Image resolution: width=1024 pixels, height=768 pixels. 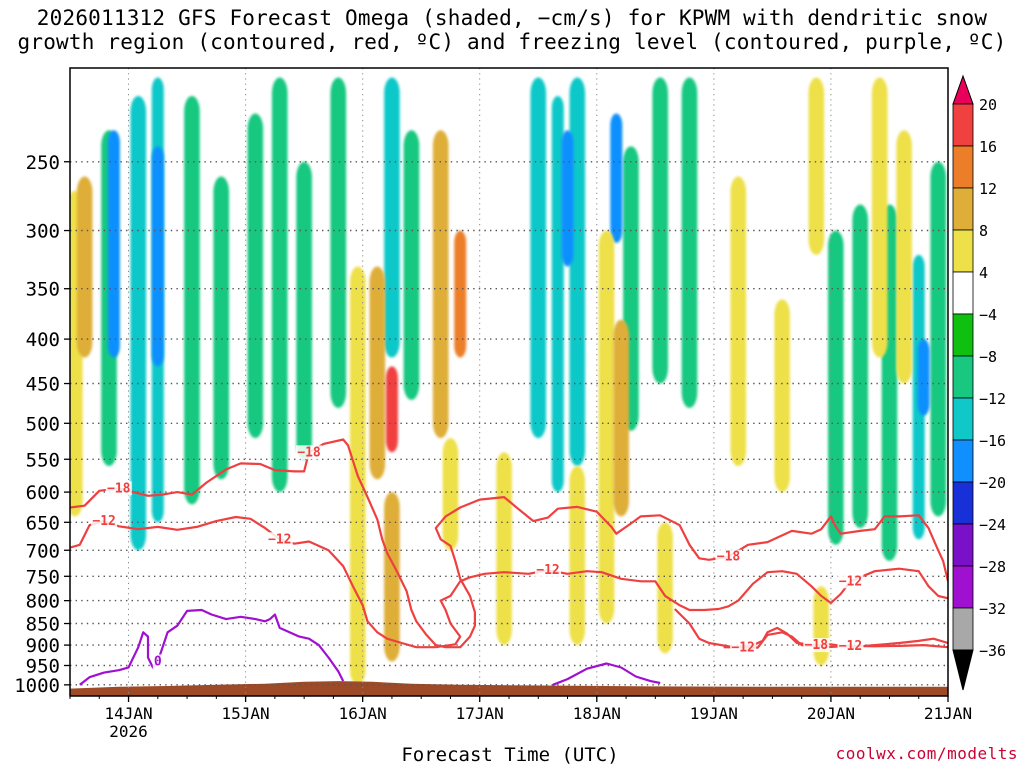 I want to click on contour-label-5: −12, so click(x=547, y=570).